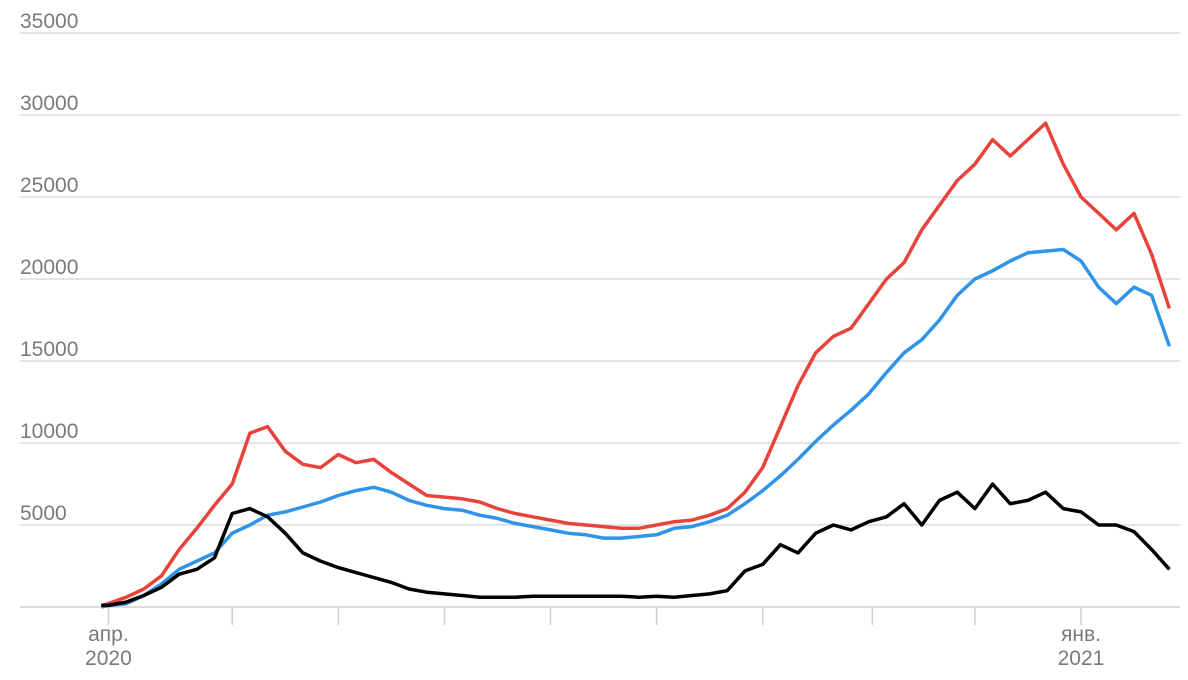  I want to click on y-tick-label: 5000, so click(43, 513).